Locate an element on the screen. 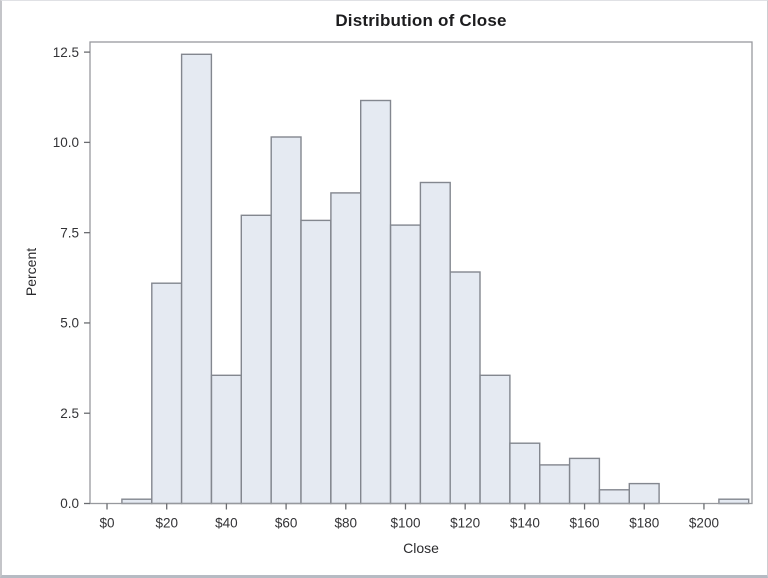 The height and width of the screenshot is (578, 768). chart-title: Distribution of Close is located at coordinates (421, 20).